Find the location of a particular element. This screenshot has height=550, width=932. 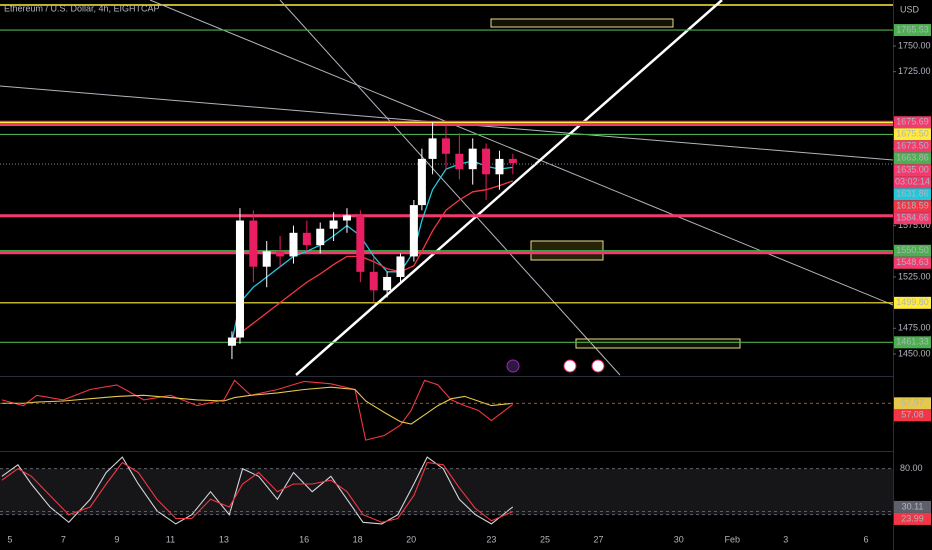

x-tick-label: 20 is located at coordinates (411, 539).